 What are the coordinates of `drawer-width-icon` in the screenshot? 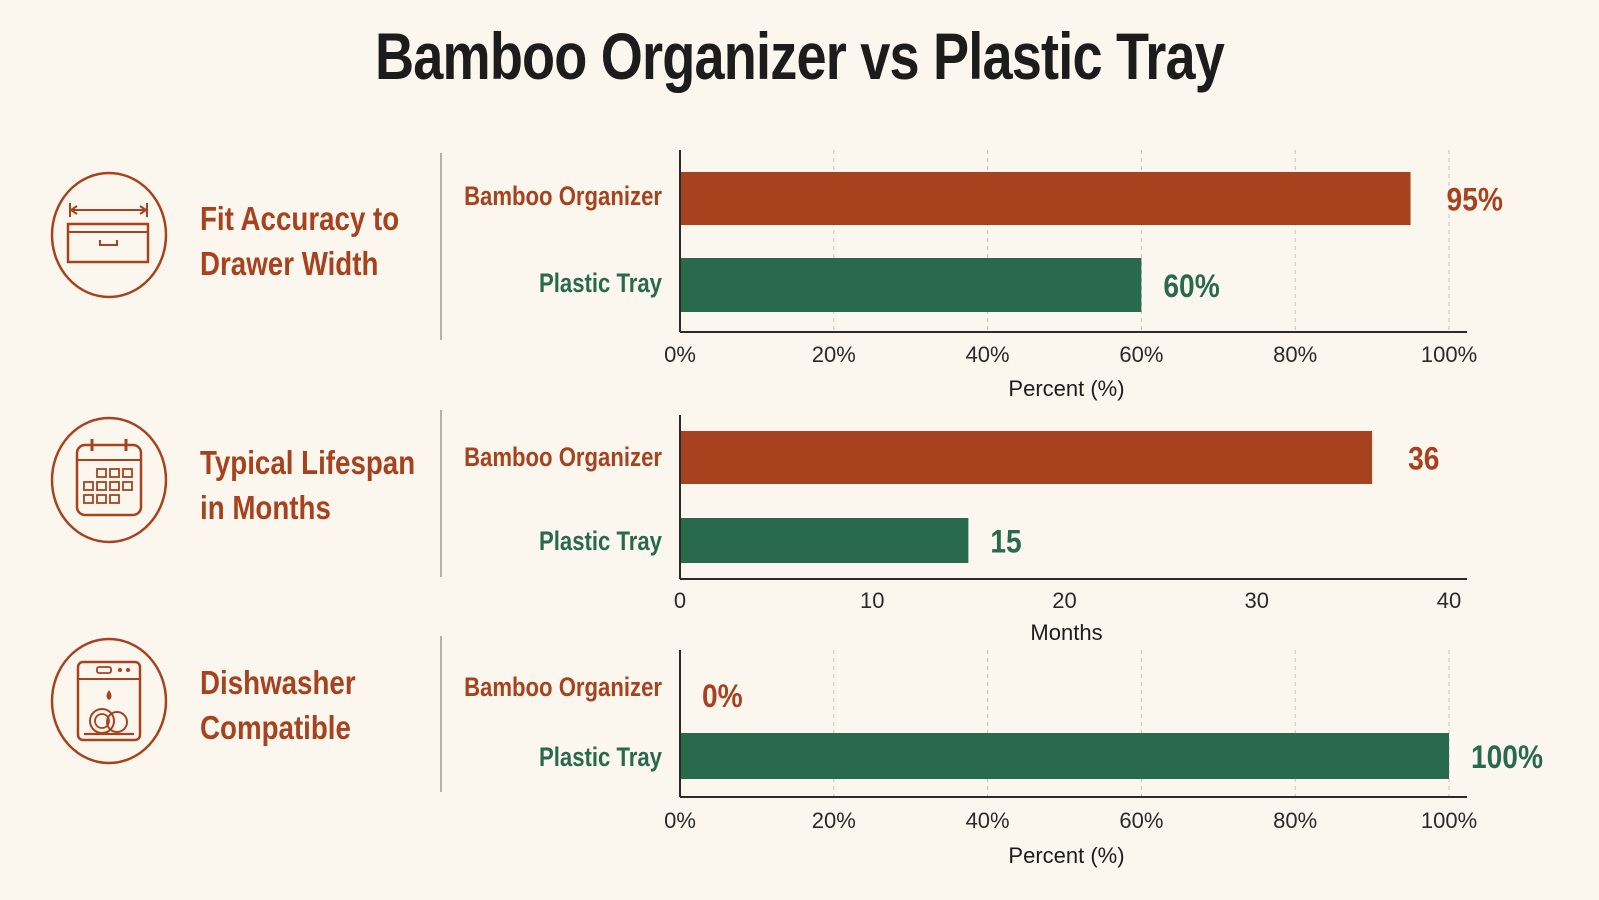 It's located at (109, 235).